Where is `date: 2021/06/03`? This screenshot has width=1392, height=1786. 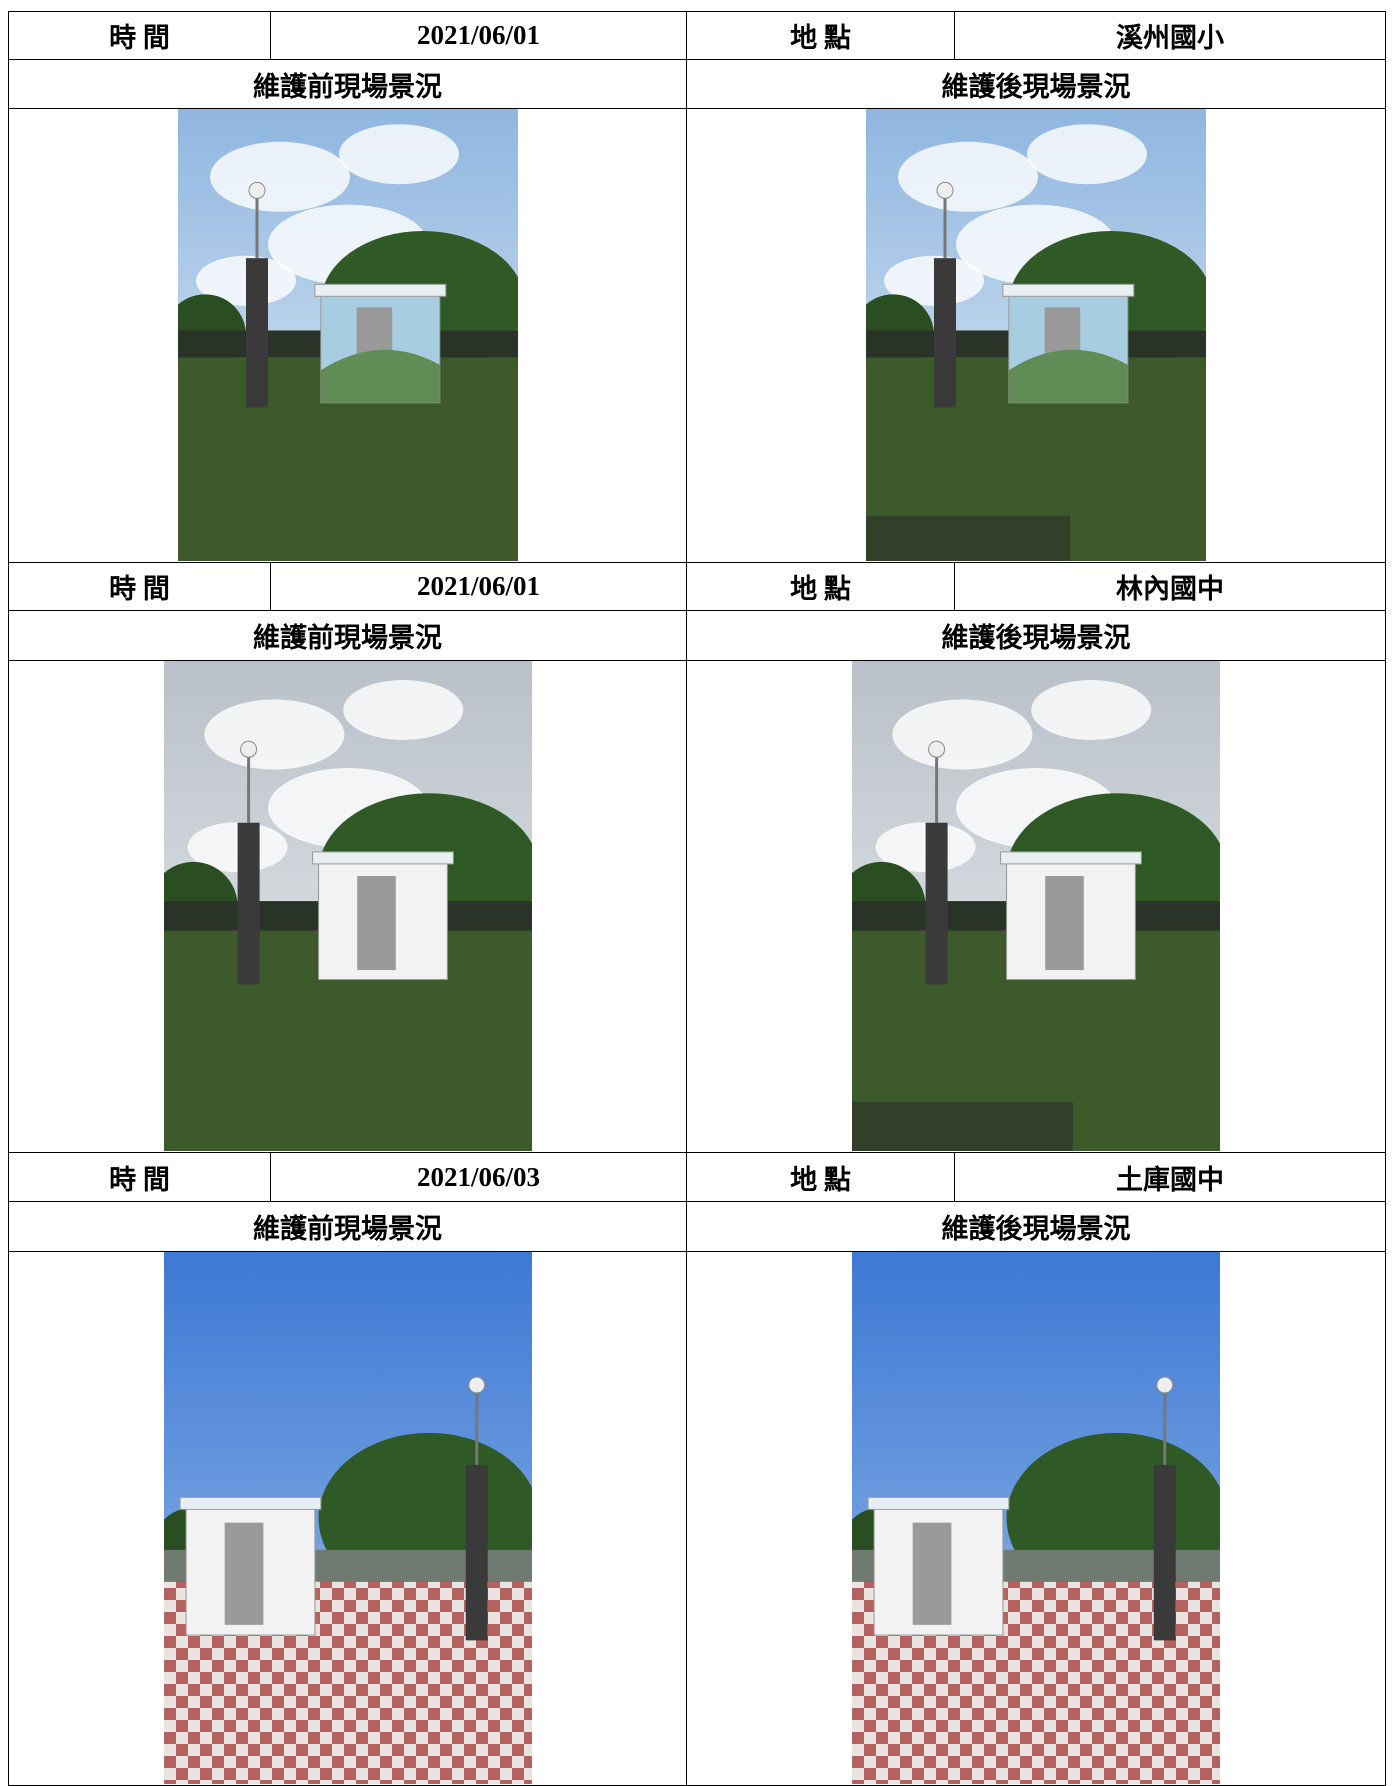
date: 2021/06/03 is located at coordinates (478, 1177).